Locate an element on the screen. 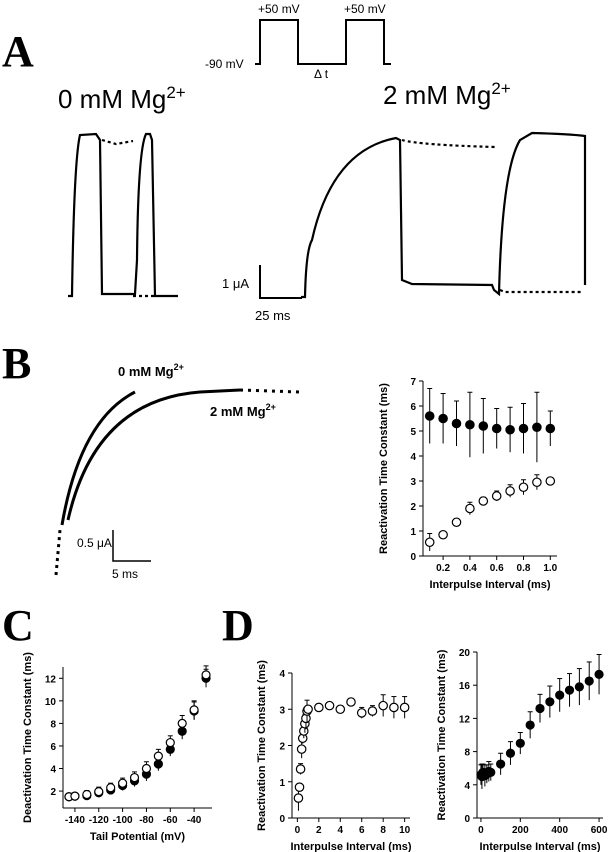 This screenshot has width=608, height=852. x-tick-label: 0.6 is located at coordinates (497, 568).